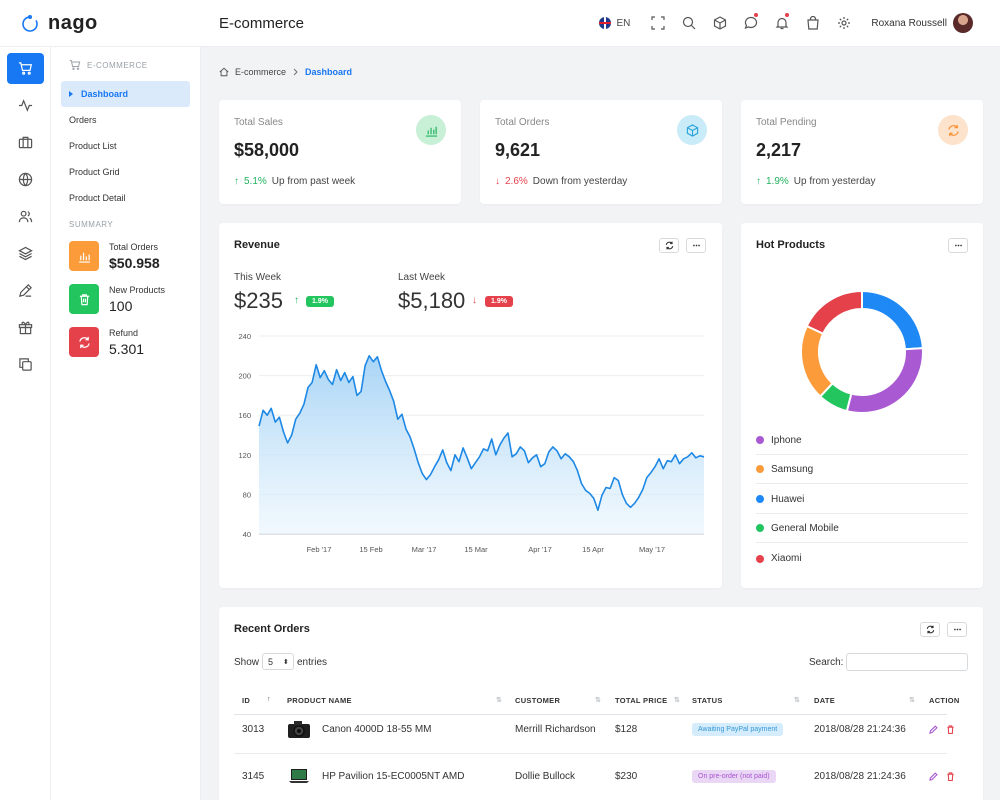 The image size is (1000, 800). I want to click on rail-copy, so click(25, 364).